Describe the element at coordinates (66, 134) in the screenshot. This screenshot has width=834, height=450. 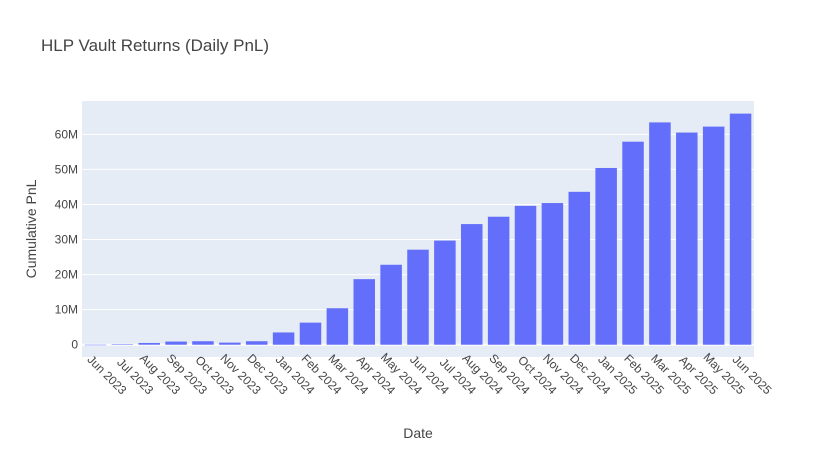
I see `y-tick-label: 60M` at that location.